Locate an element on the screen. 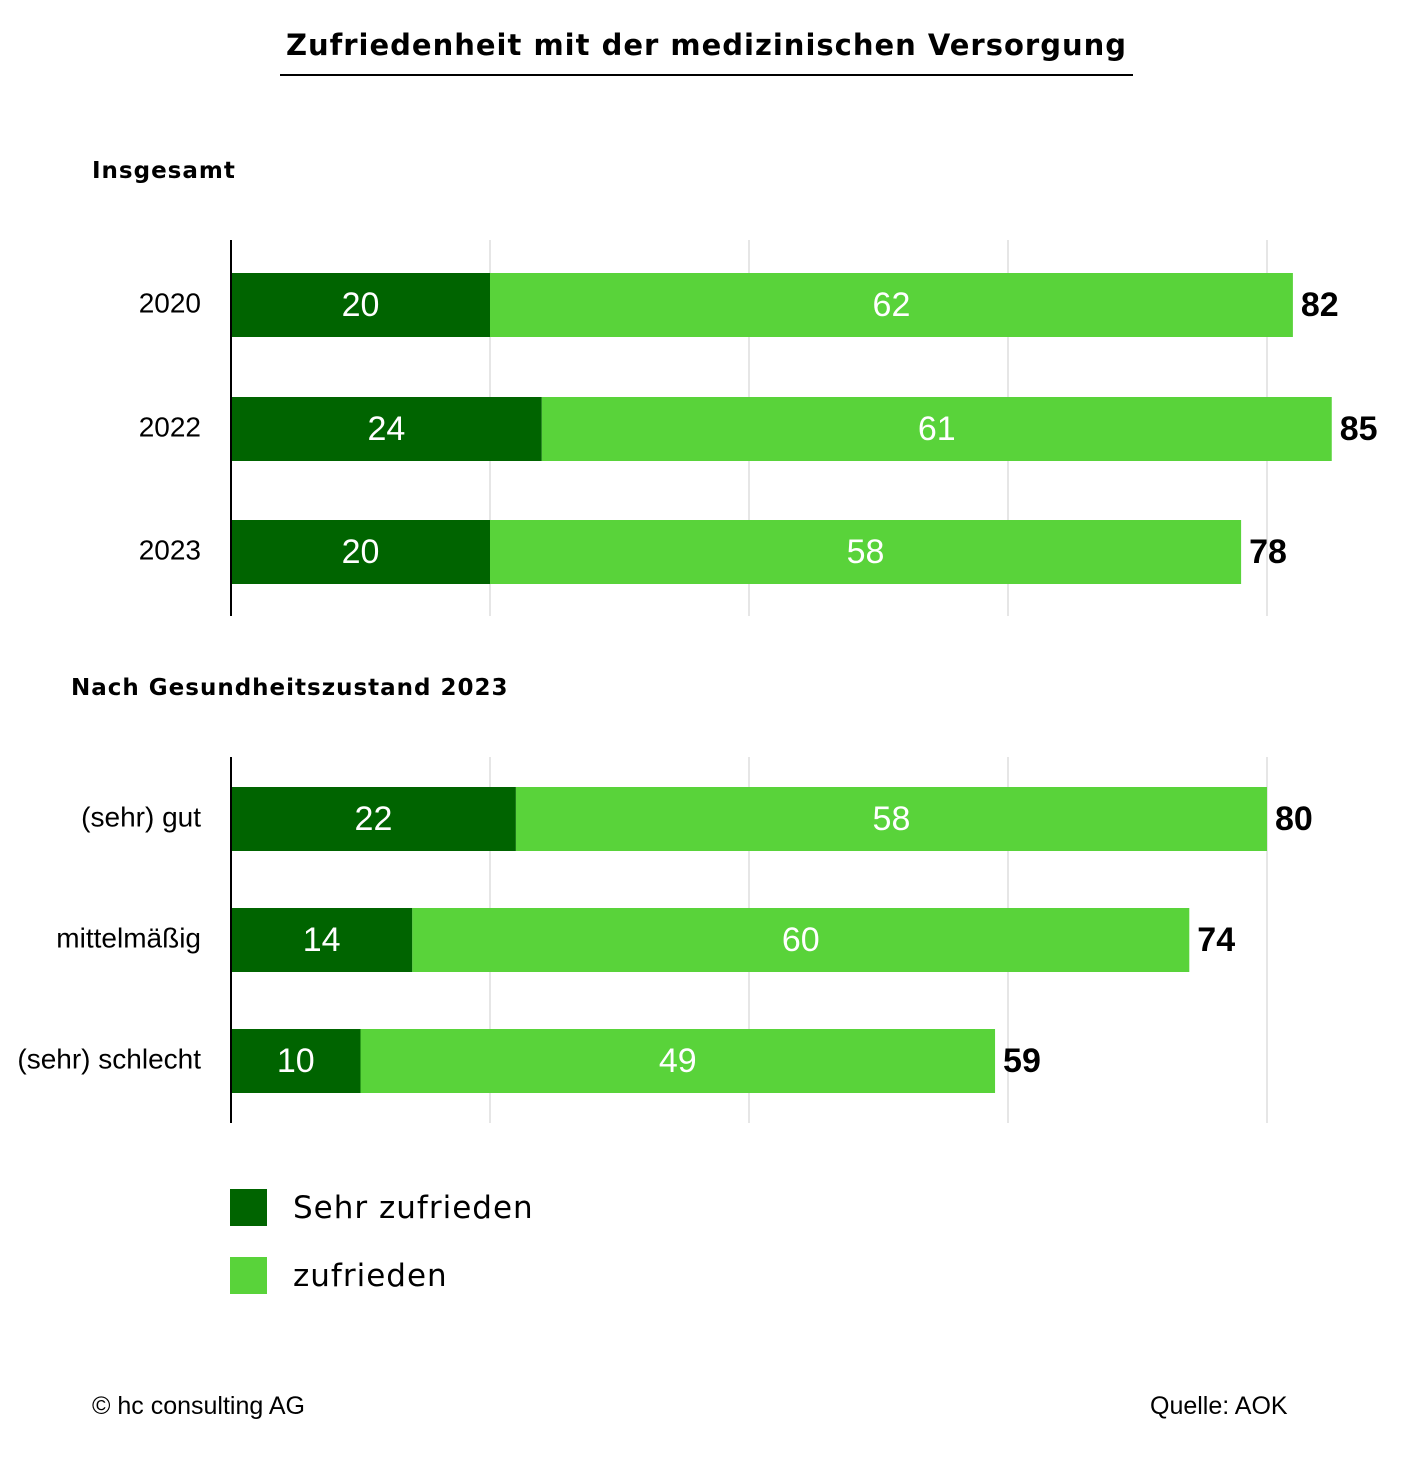 The height and width of the screenshot is (1478, 1422). data-label-zufrieden: 49 is located at coordinates (678, 1061).